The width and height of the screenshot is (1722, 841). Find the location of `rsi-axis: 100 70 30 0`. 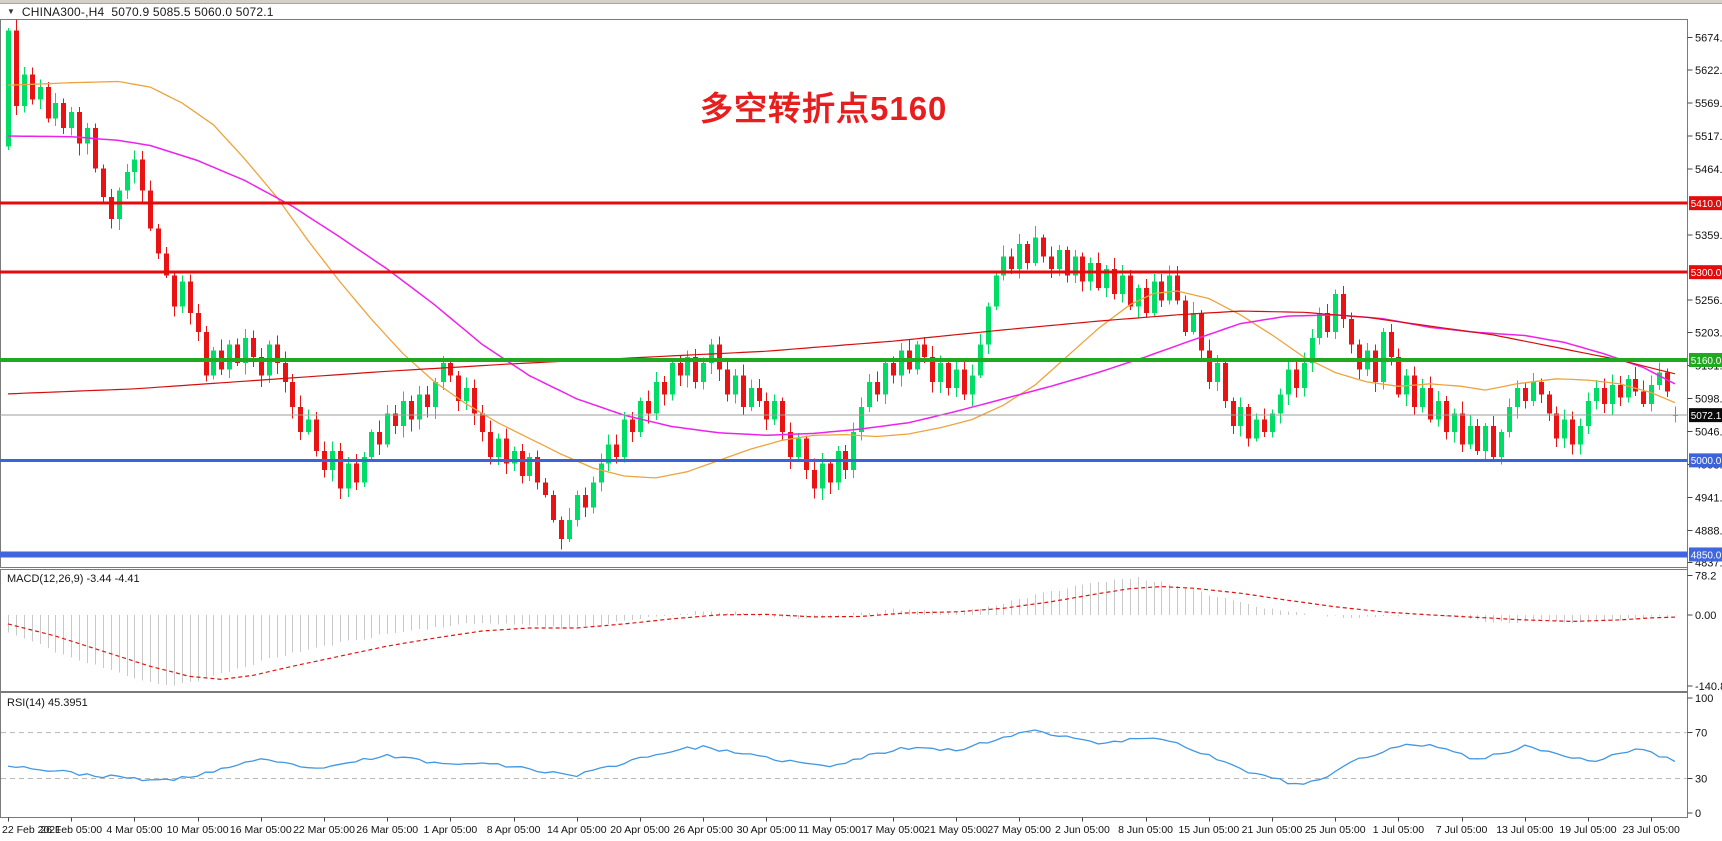

rsi-axis: 100 70 30 0 is located at coordinates (1700, 756).